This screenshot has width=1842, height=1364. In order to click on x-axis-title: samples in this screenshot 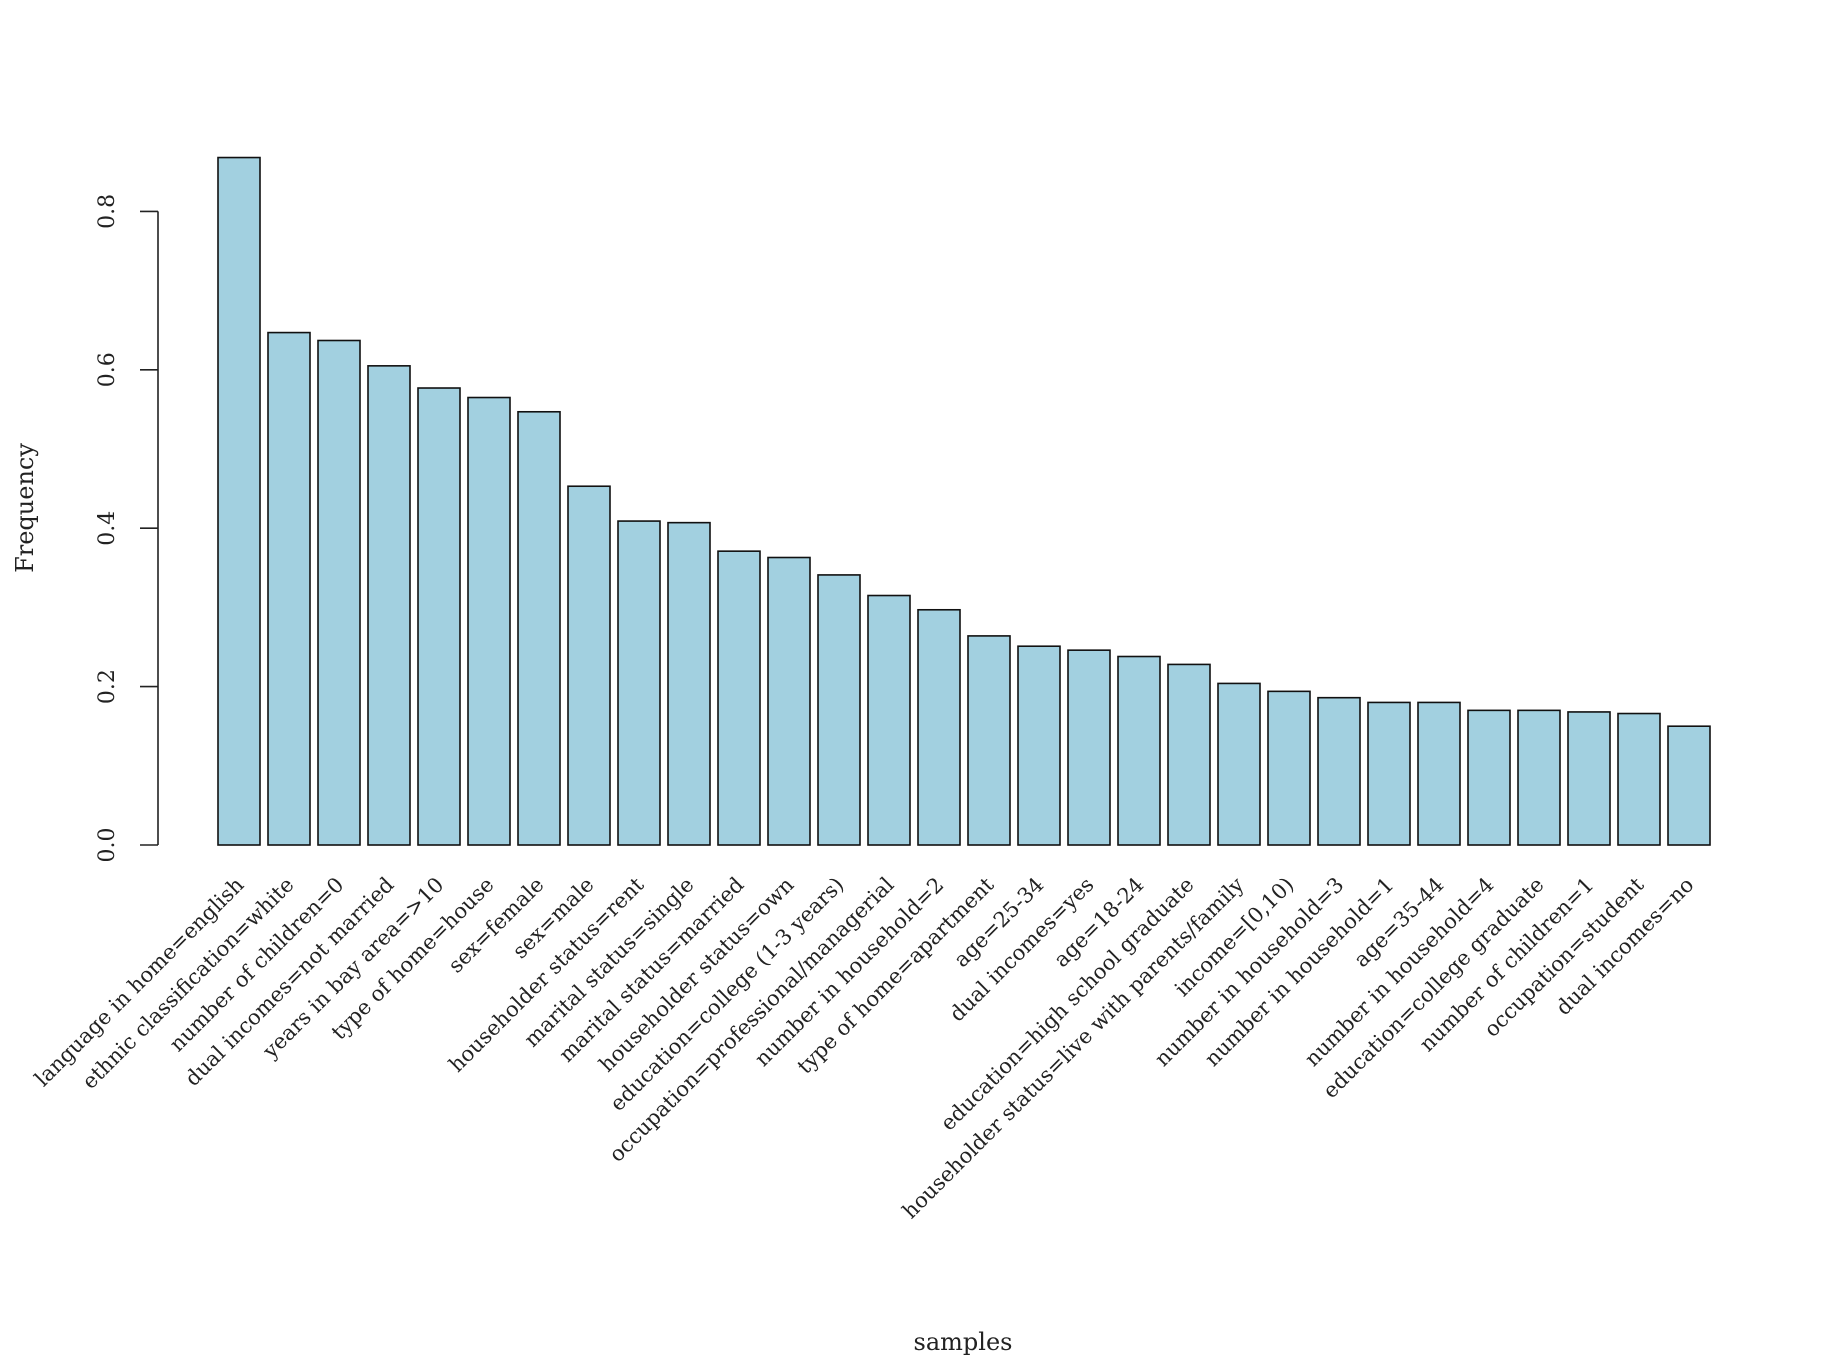, I will do `click(963, 1342)`.